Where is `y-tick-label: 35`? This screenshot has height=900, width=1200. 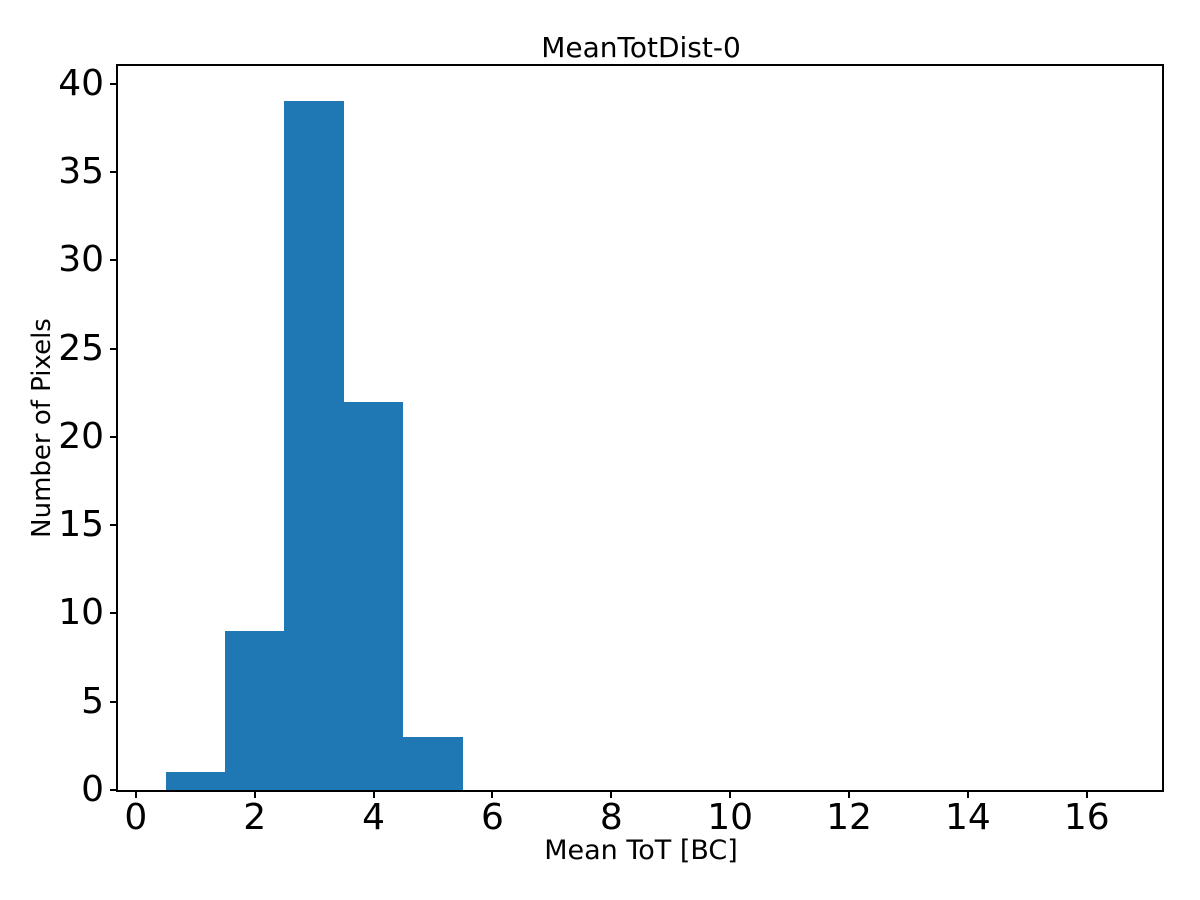 y-tick-label: 35 is located at coordinates (81, 171).